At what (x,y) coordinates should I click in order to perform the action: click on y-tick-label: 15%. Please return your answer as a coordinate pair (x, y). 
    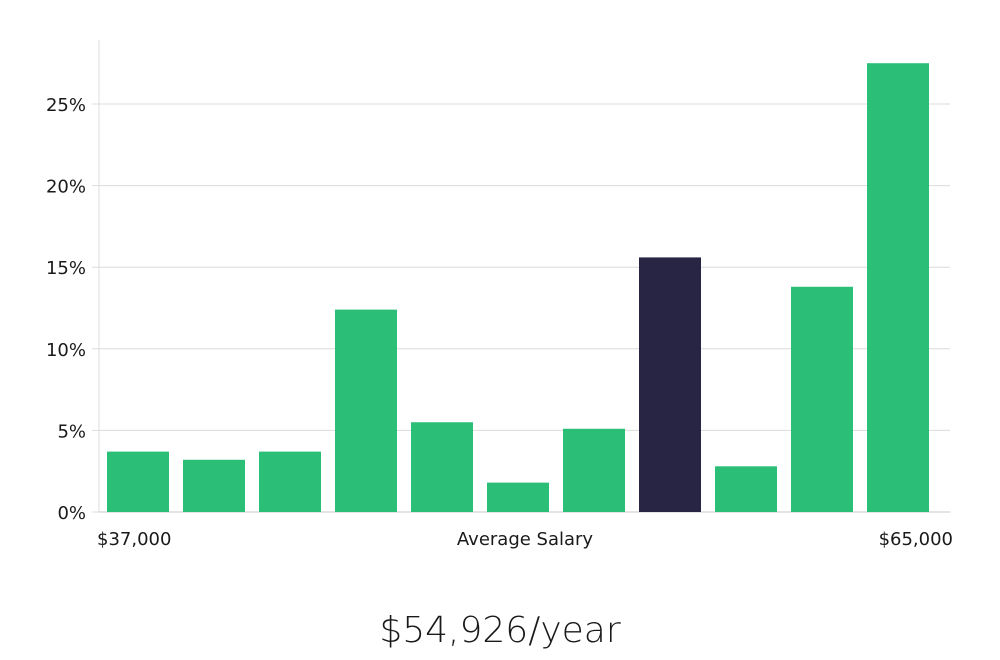
    Looking at the image, I should click on (66, 268).